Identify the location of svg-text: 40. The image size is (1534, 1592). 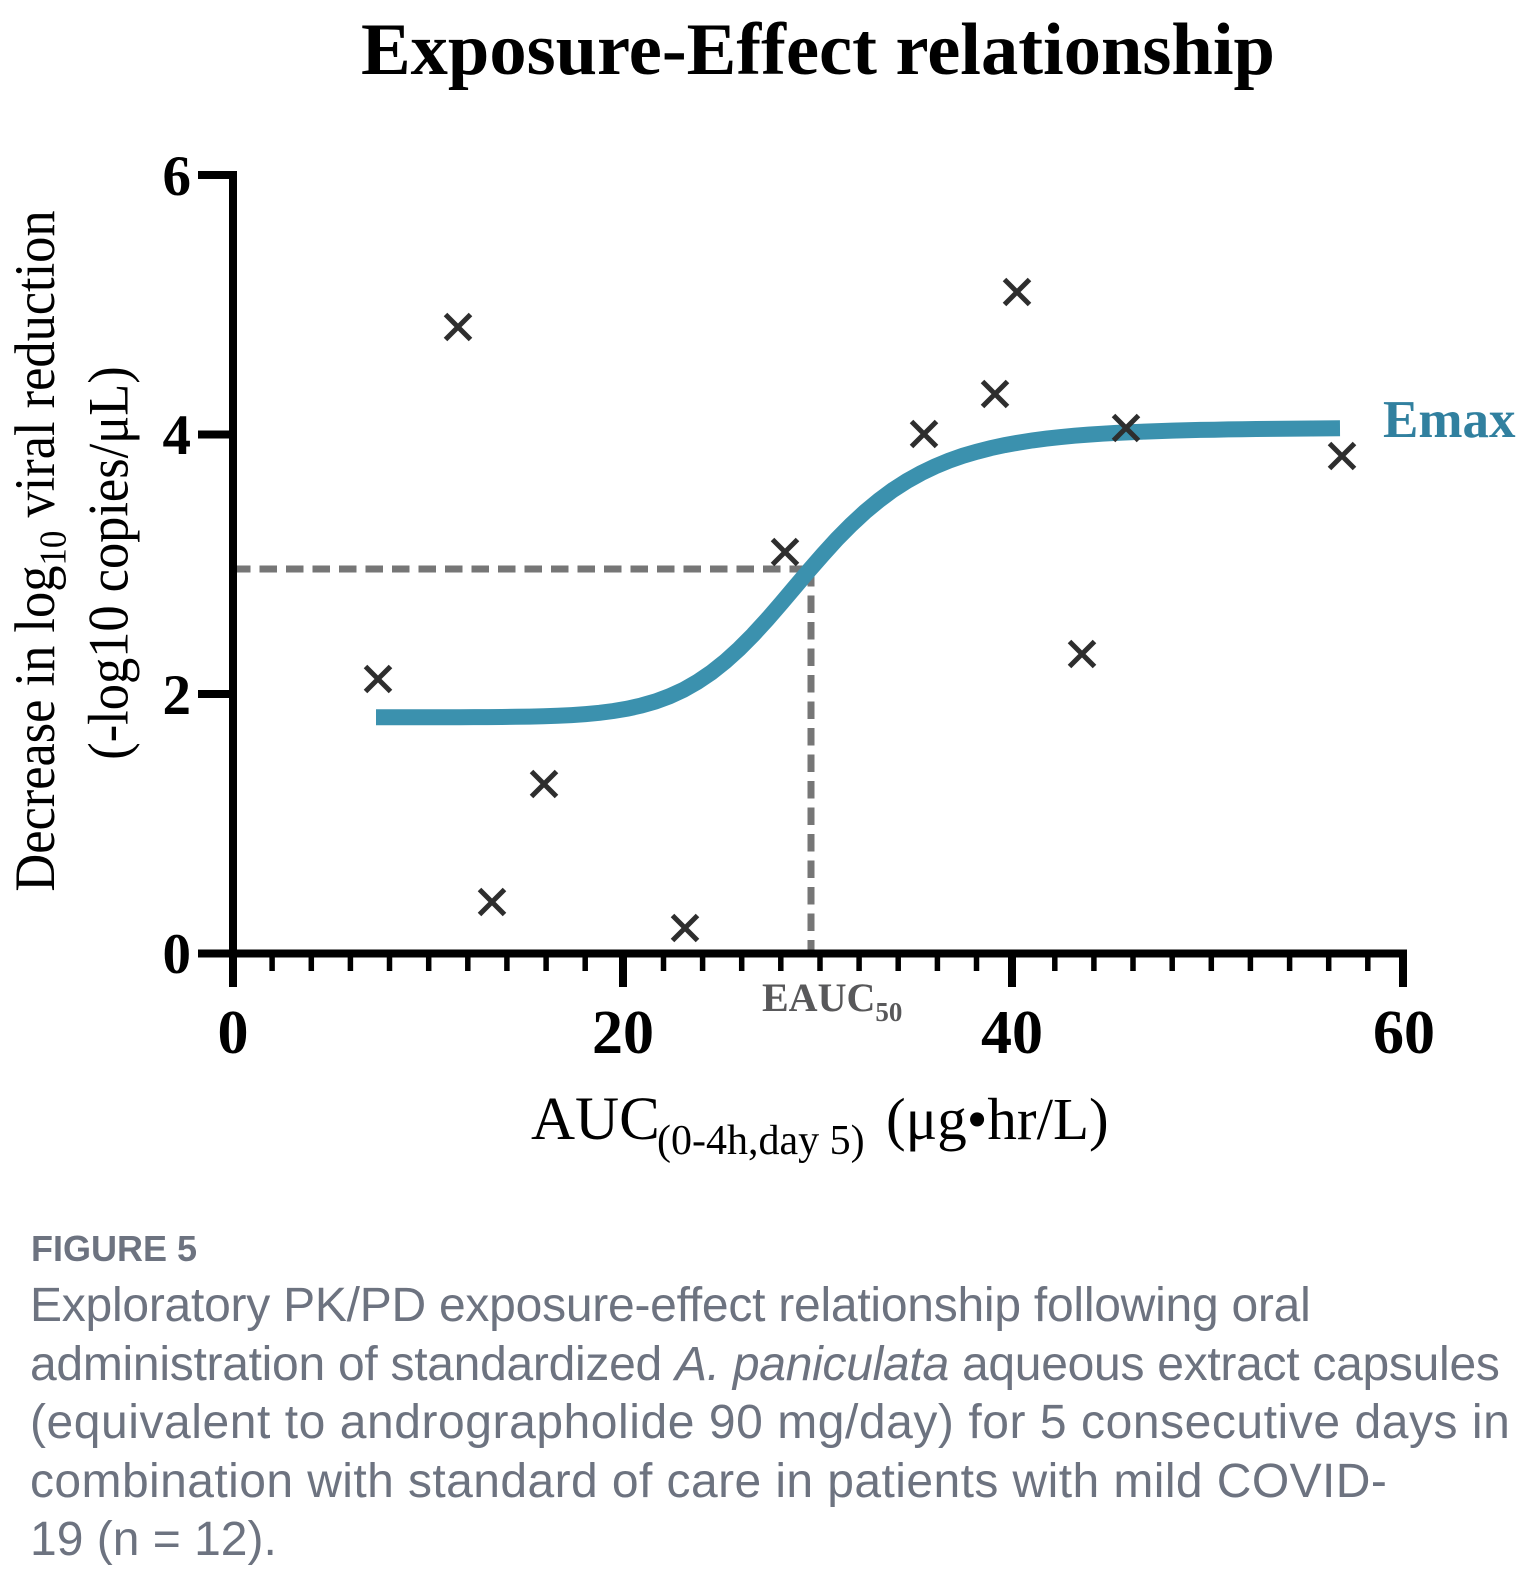
(1012, 1033).